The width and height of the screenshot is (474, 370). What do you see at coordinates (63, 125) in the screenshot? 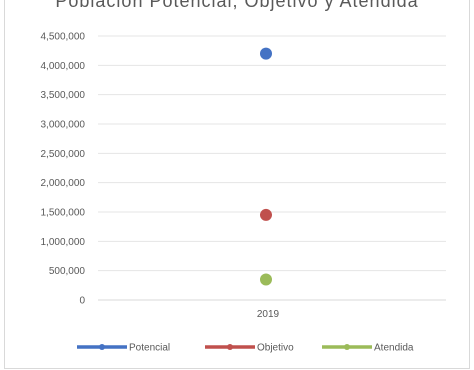
I see `y-tick-label: 3,000,000` at bounding box center [63, 125].